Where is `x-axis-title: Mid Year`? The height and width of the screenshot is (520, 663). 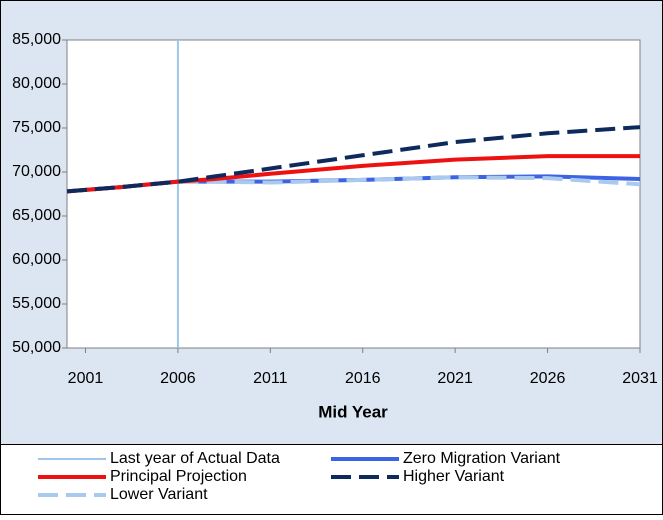
x-axis-title: Mid Year is located at coordinates (353, 411).